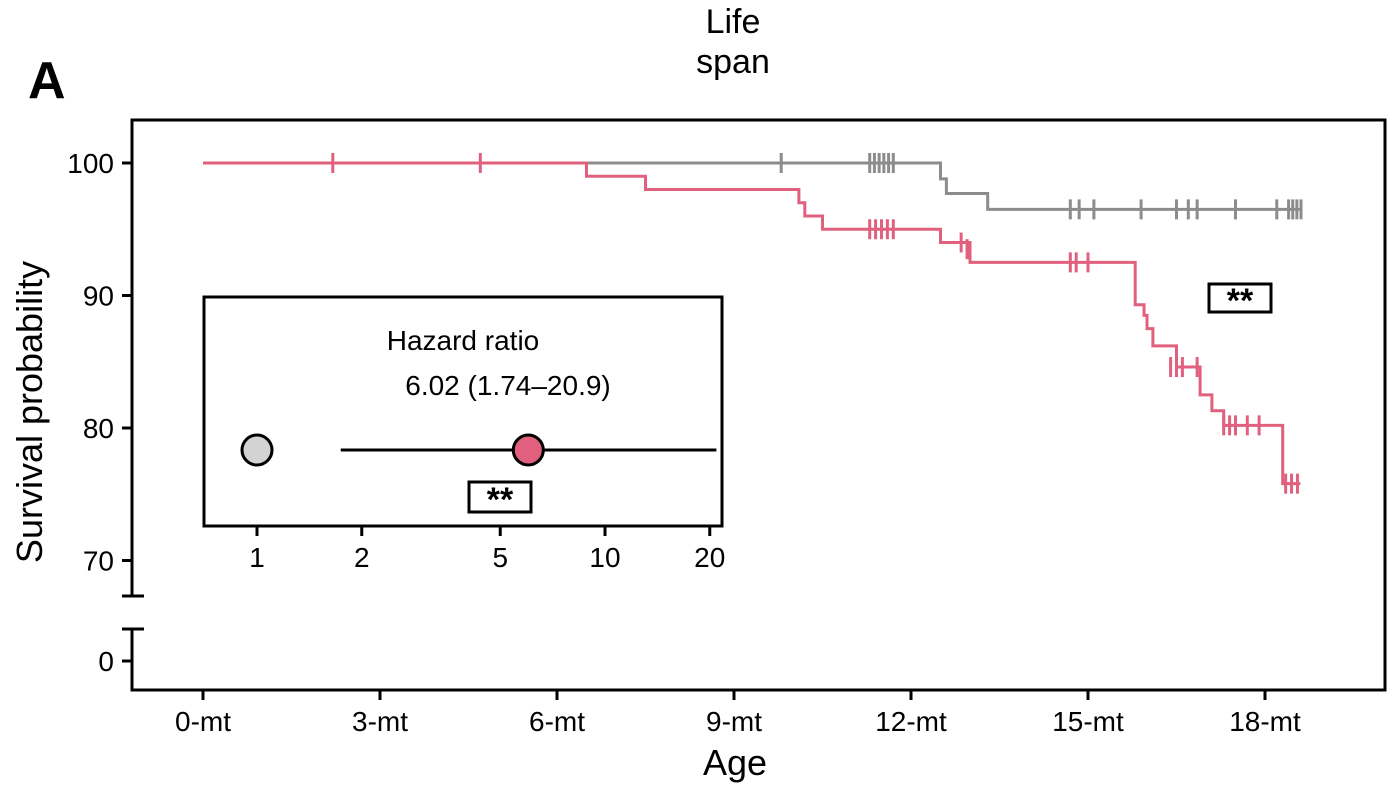 The height and width of the screenshot is (792, 1388). What do you see at coordinates (735, 762) in the screenshot?
I see `x-axis-label: Age` at bounding box center [735, 762].